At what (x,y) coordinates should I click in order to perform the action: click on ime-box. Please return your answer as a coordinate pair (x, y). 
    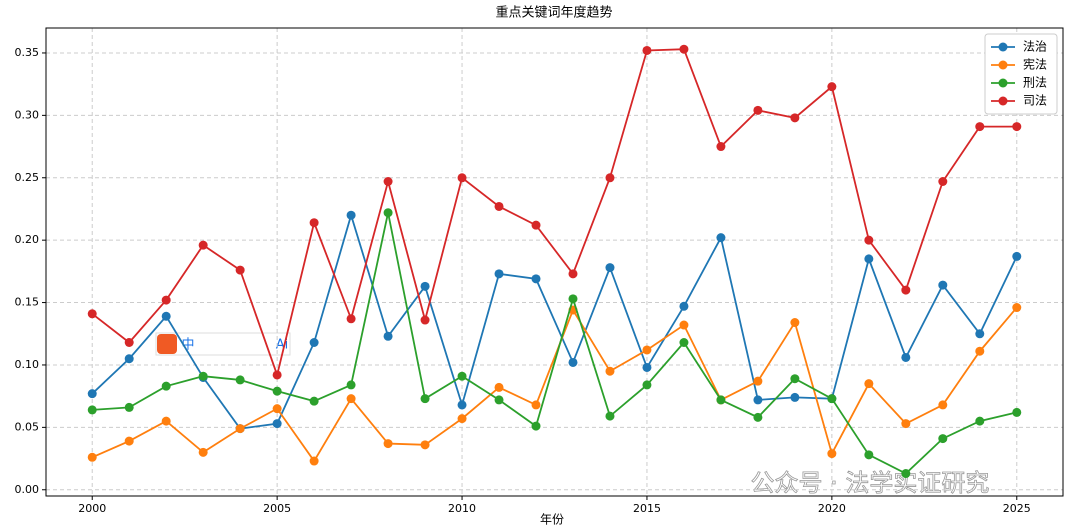
    Looking at the image, I should click on (223, 344).